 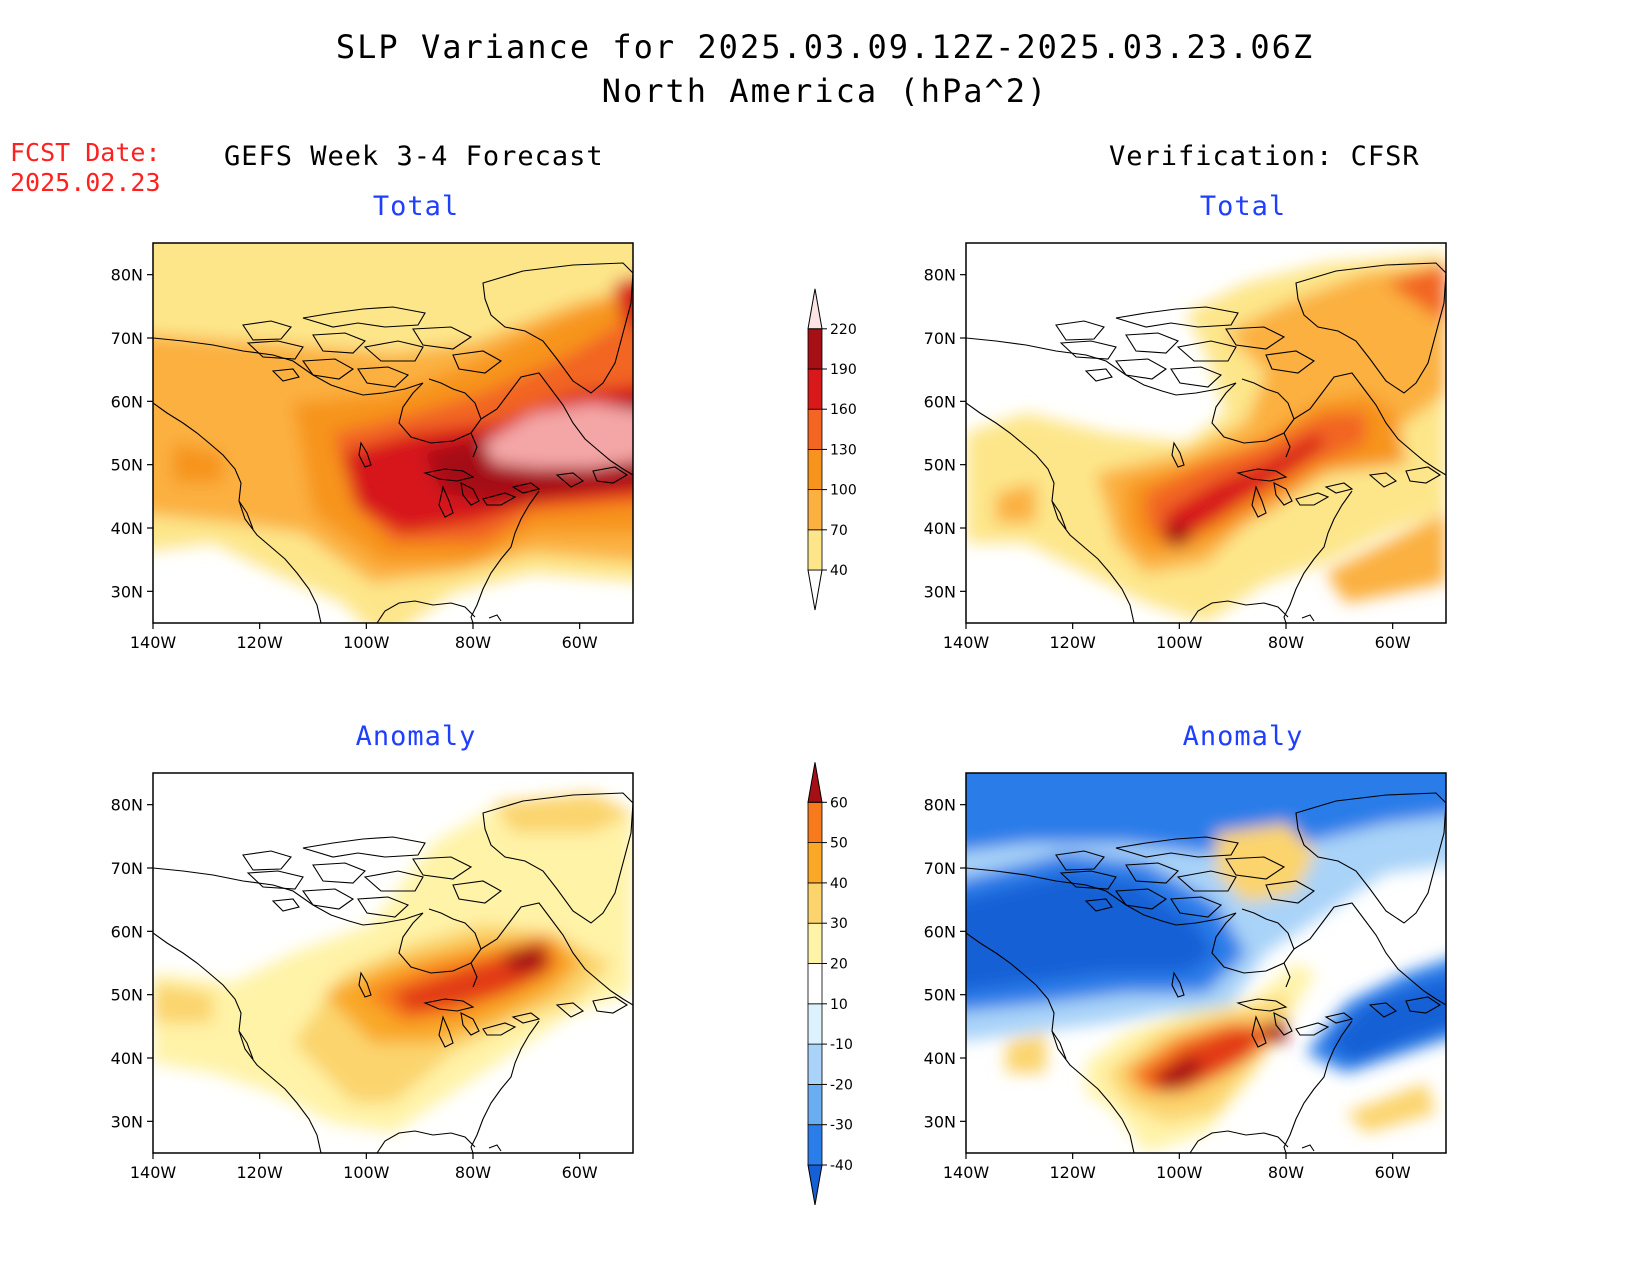 What do you see at coordinates (830, 983) in the screenshot?
I see `colorbar-anomaly: -40 -30 -20 -10 10 20 30 40 50 60` at bounding box center [830, 983].